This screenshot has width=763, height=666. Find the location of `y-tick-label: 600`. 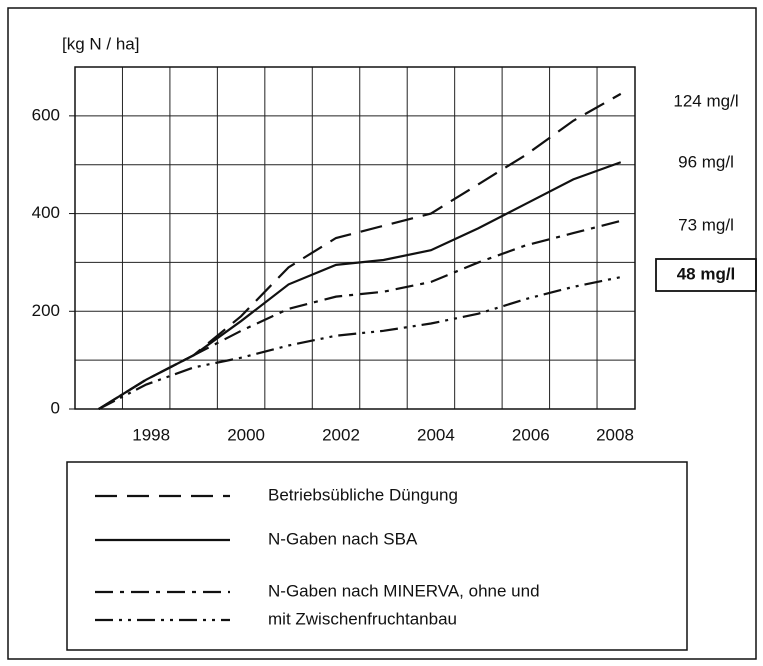

y-tick-label: 600 is located at coordinates (46, 114).